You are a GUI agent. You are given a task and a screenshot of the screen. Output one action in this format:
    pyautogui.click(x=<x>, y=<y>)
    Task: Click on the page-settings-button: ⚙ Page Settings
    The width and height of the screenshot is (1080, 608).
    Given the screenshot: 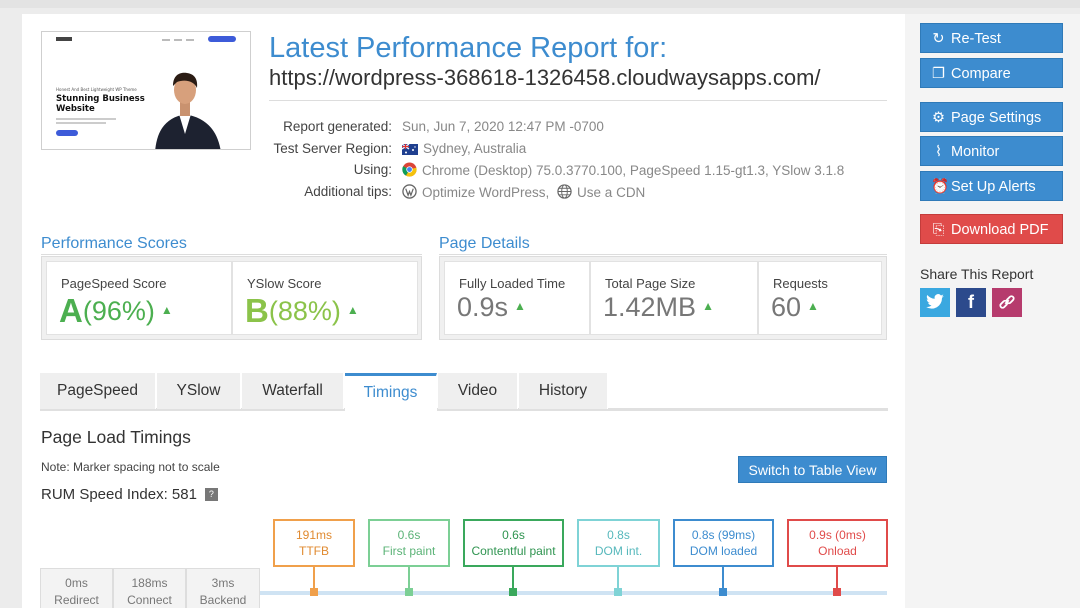 What is the action you would take?
    pyautogui.click(x=991, y=117)
    